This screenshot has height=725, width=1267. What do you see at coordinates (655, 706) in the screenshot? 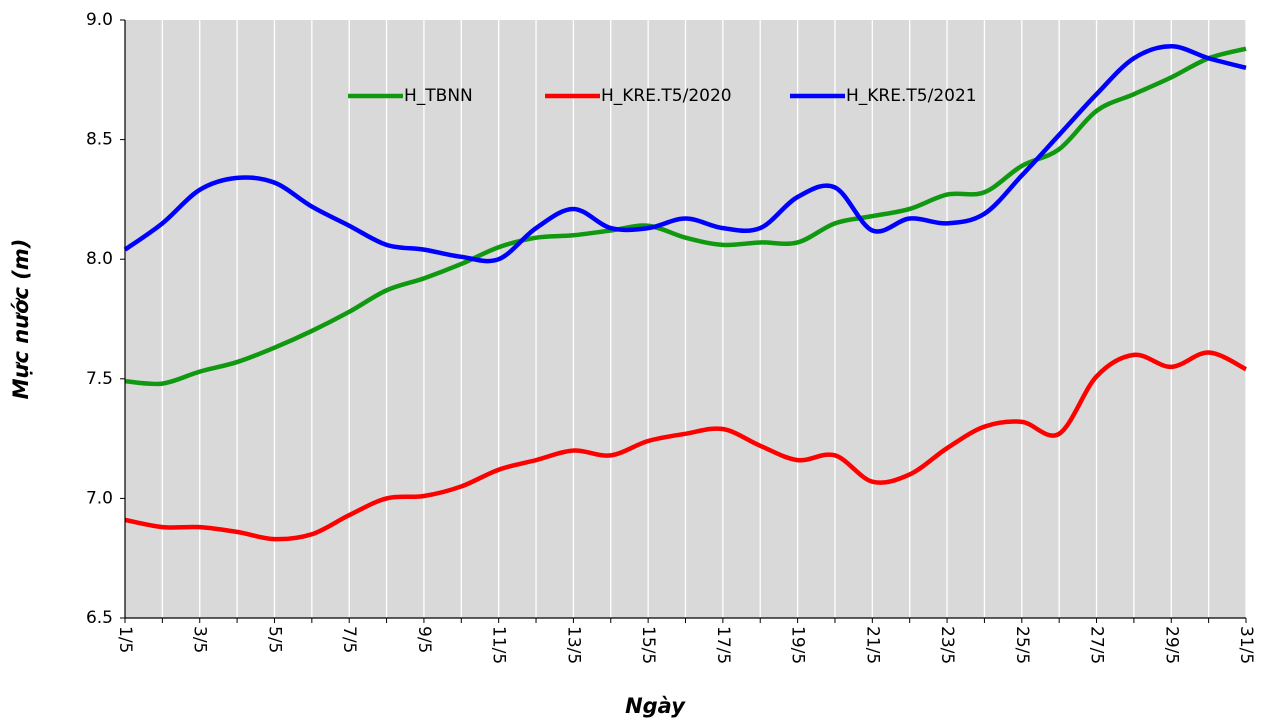
I see `x-axis-title: Ngày` at bounding box center [655, 706].